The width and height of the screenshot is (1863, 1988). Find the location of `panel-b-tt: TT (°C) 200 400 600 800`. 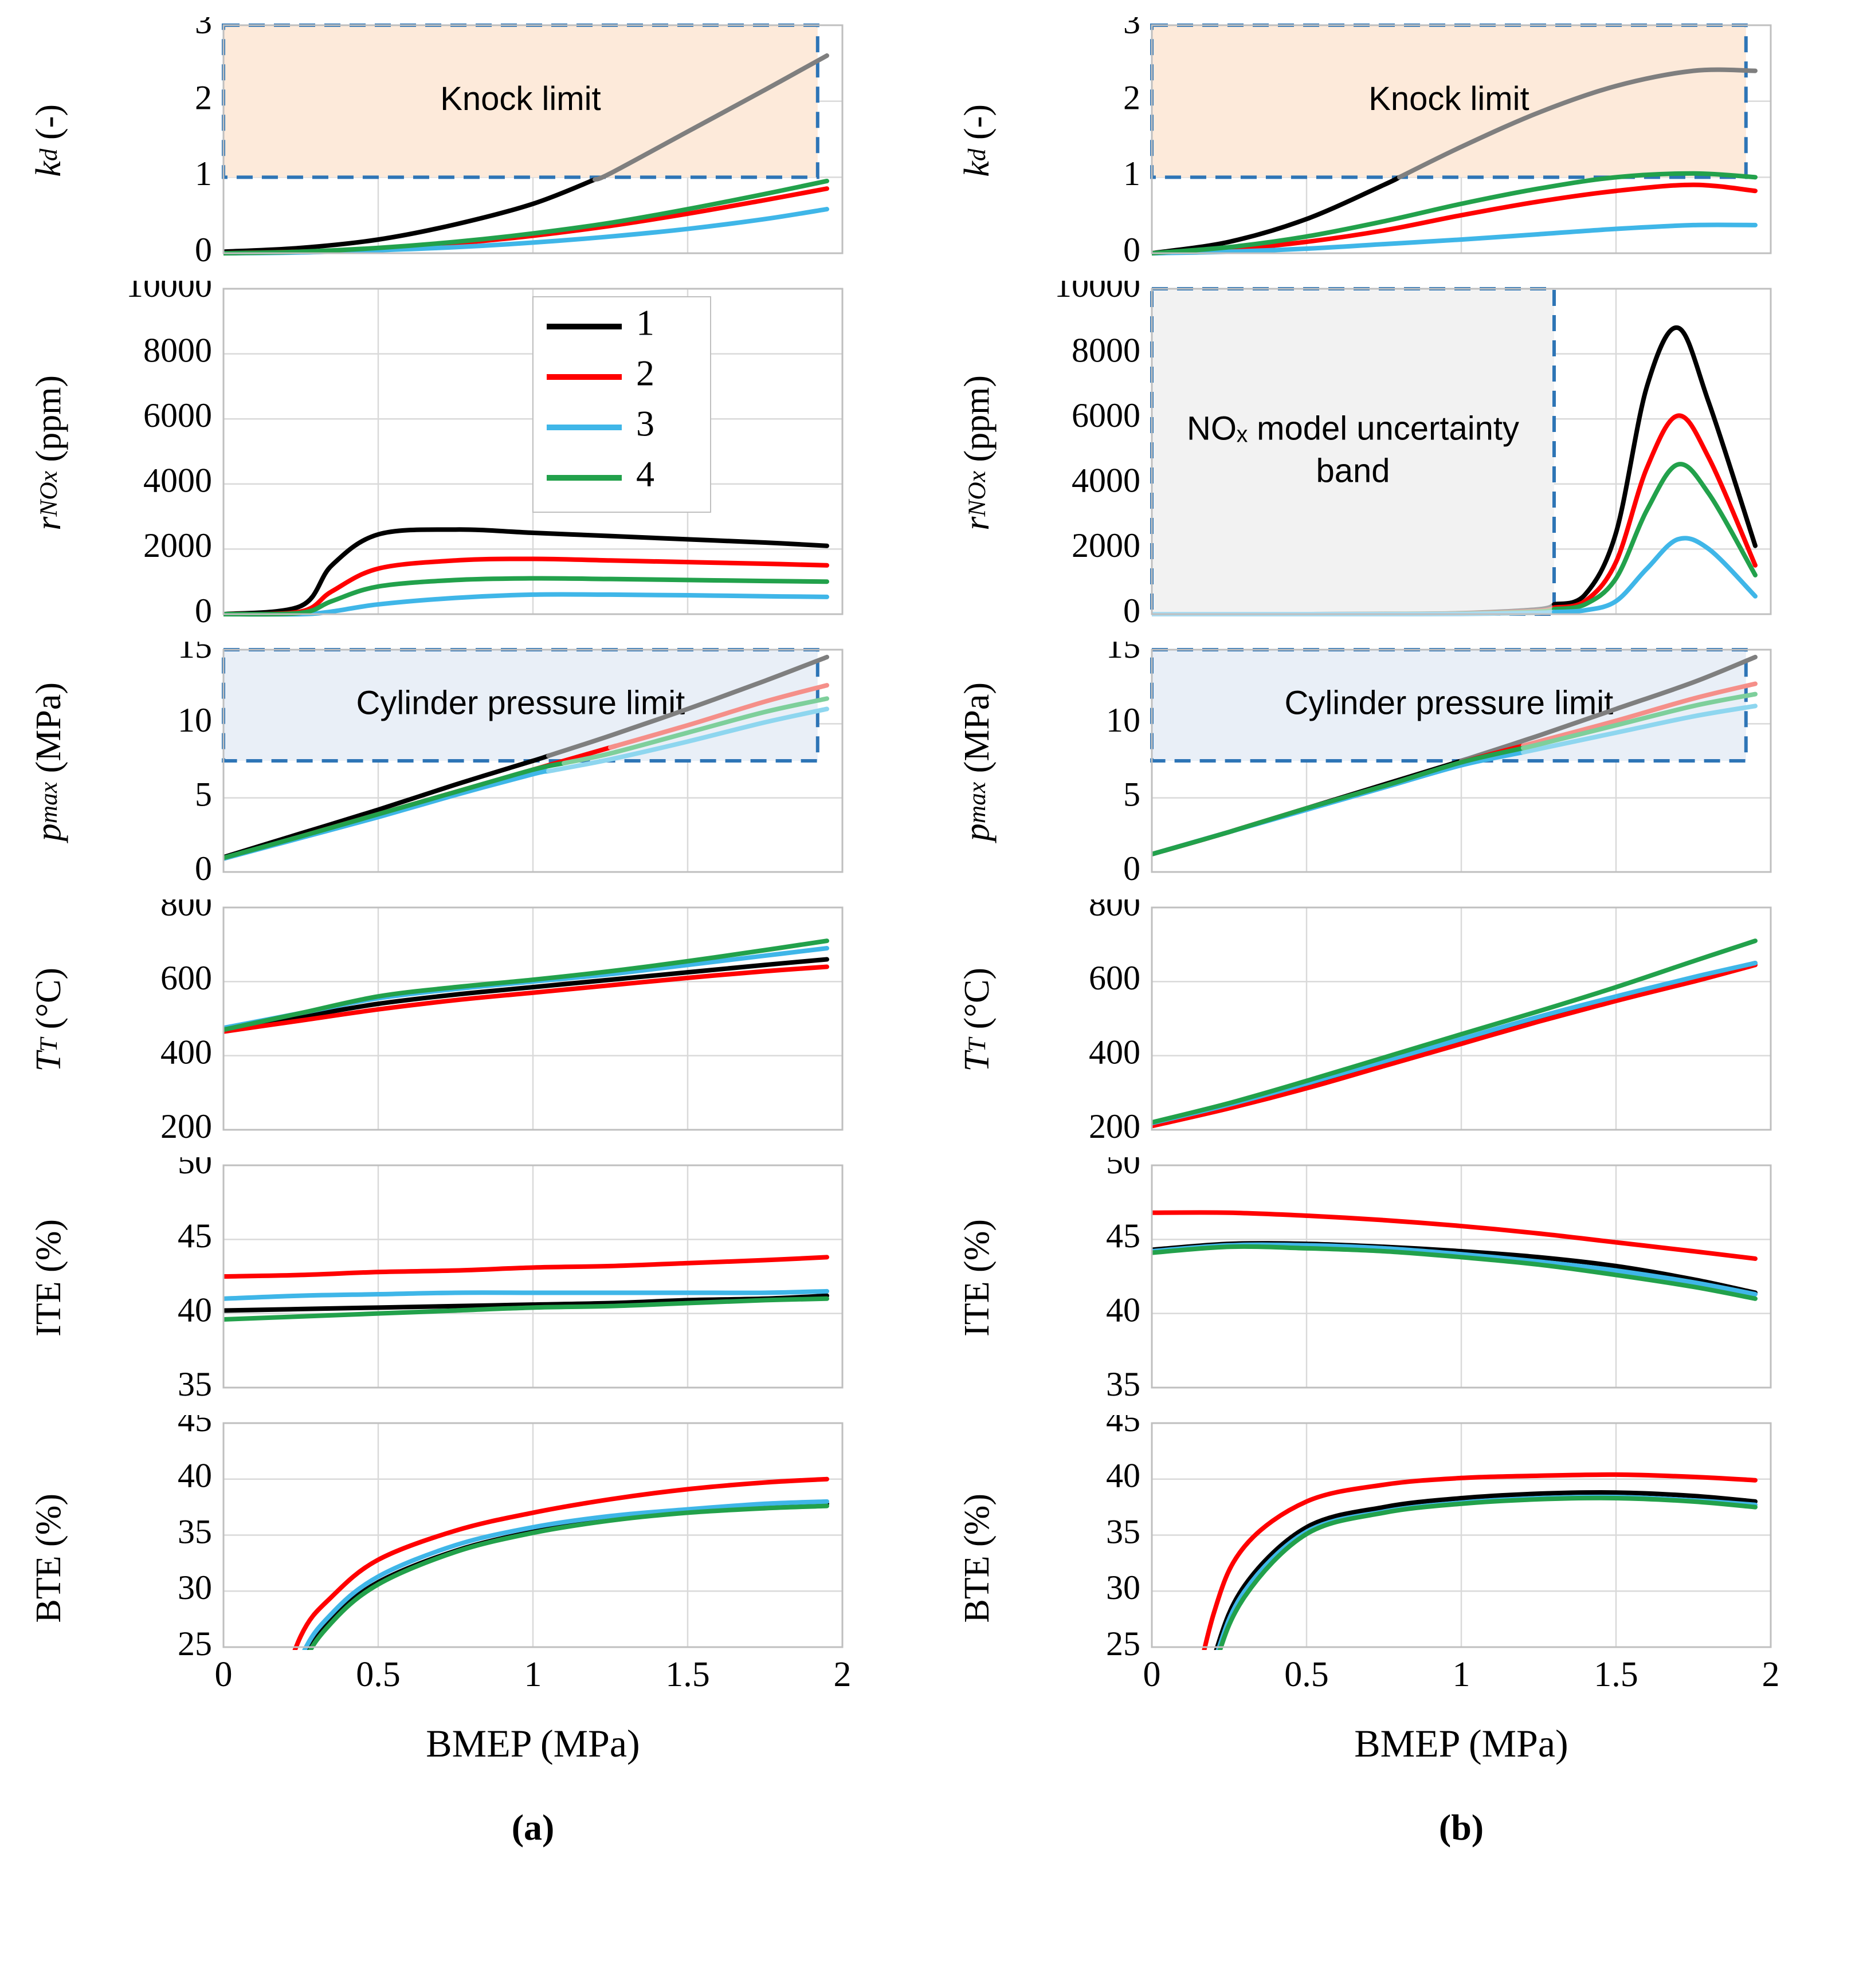

panel-b-tt: TT (°C) 200 400 600 800 is located at coordinates (1372, 1019).